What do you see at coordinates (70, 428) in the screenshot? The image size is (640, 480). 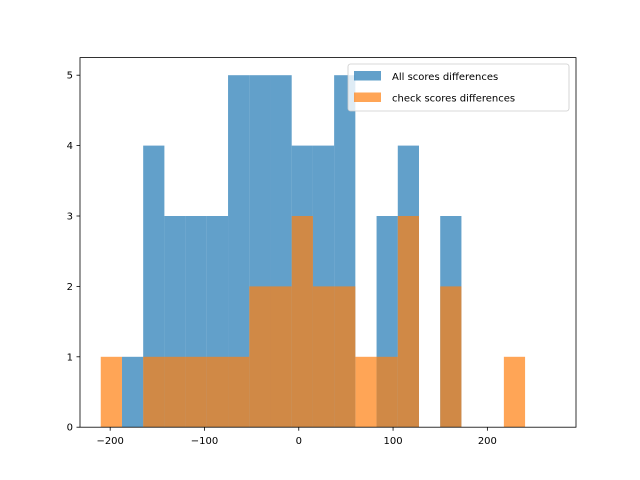 I see `y-tick-label: 0` at bounding box center [70, 428].